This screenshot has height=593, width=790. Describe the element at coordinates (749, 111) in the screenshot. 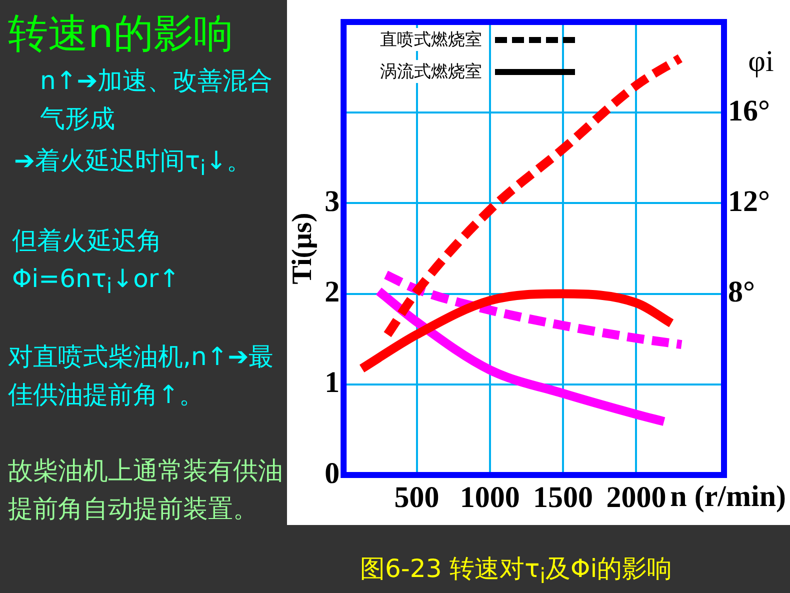

I see `y2-tick-label: 16°` at that location.